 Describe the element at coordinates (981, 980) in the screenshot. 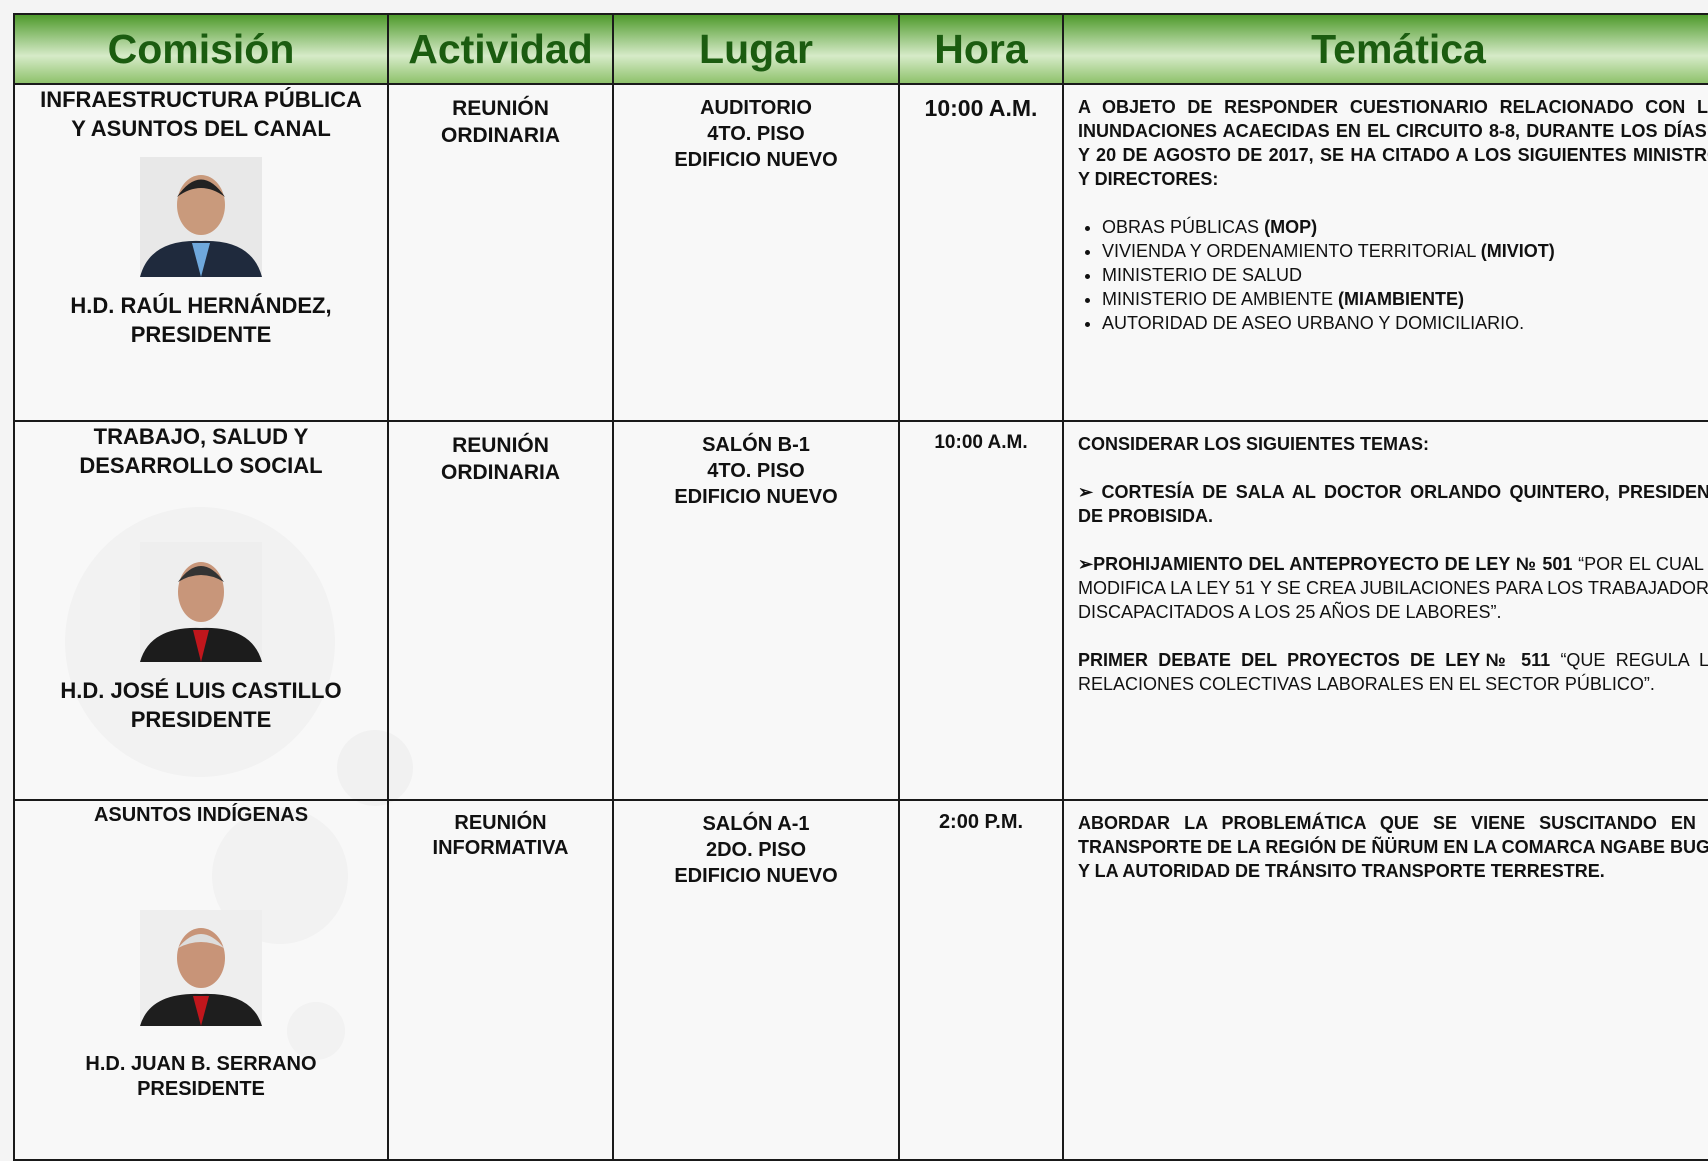

I see `time: 2:00 P.M.` at that location.